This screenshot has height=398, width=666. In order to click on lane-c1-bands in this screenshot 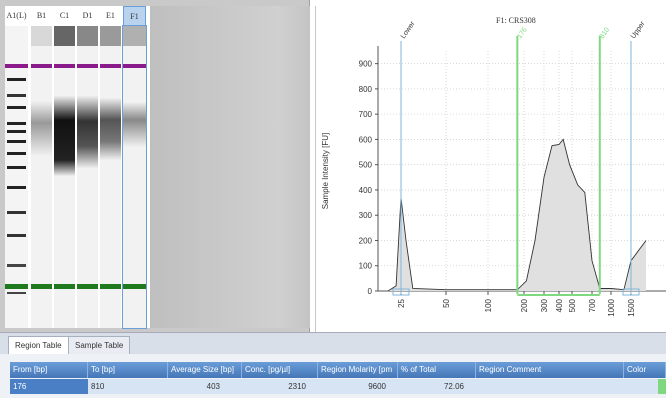, I will do `click(64, 157)`.